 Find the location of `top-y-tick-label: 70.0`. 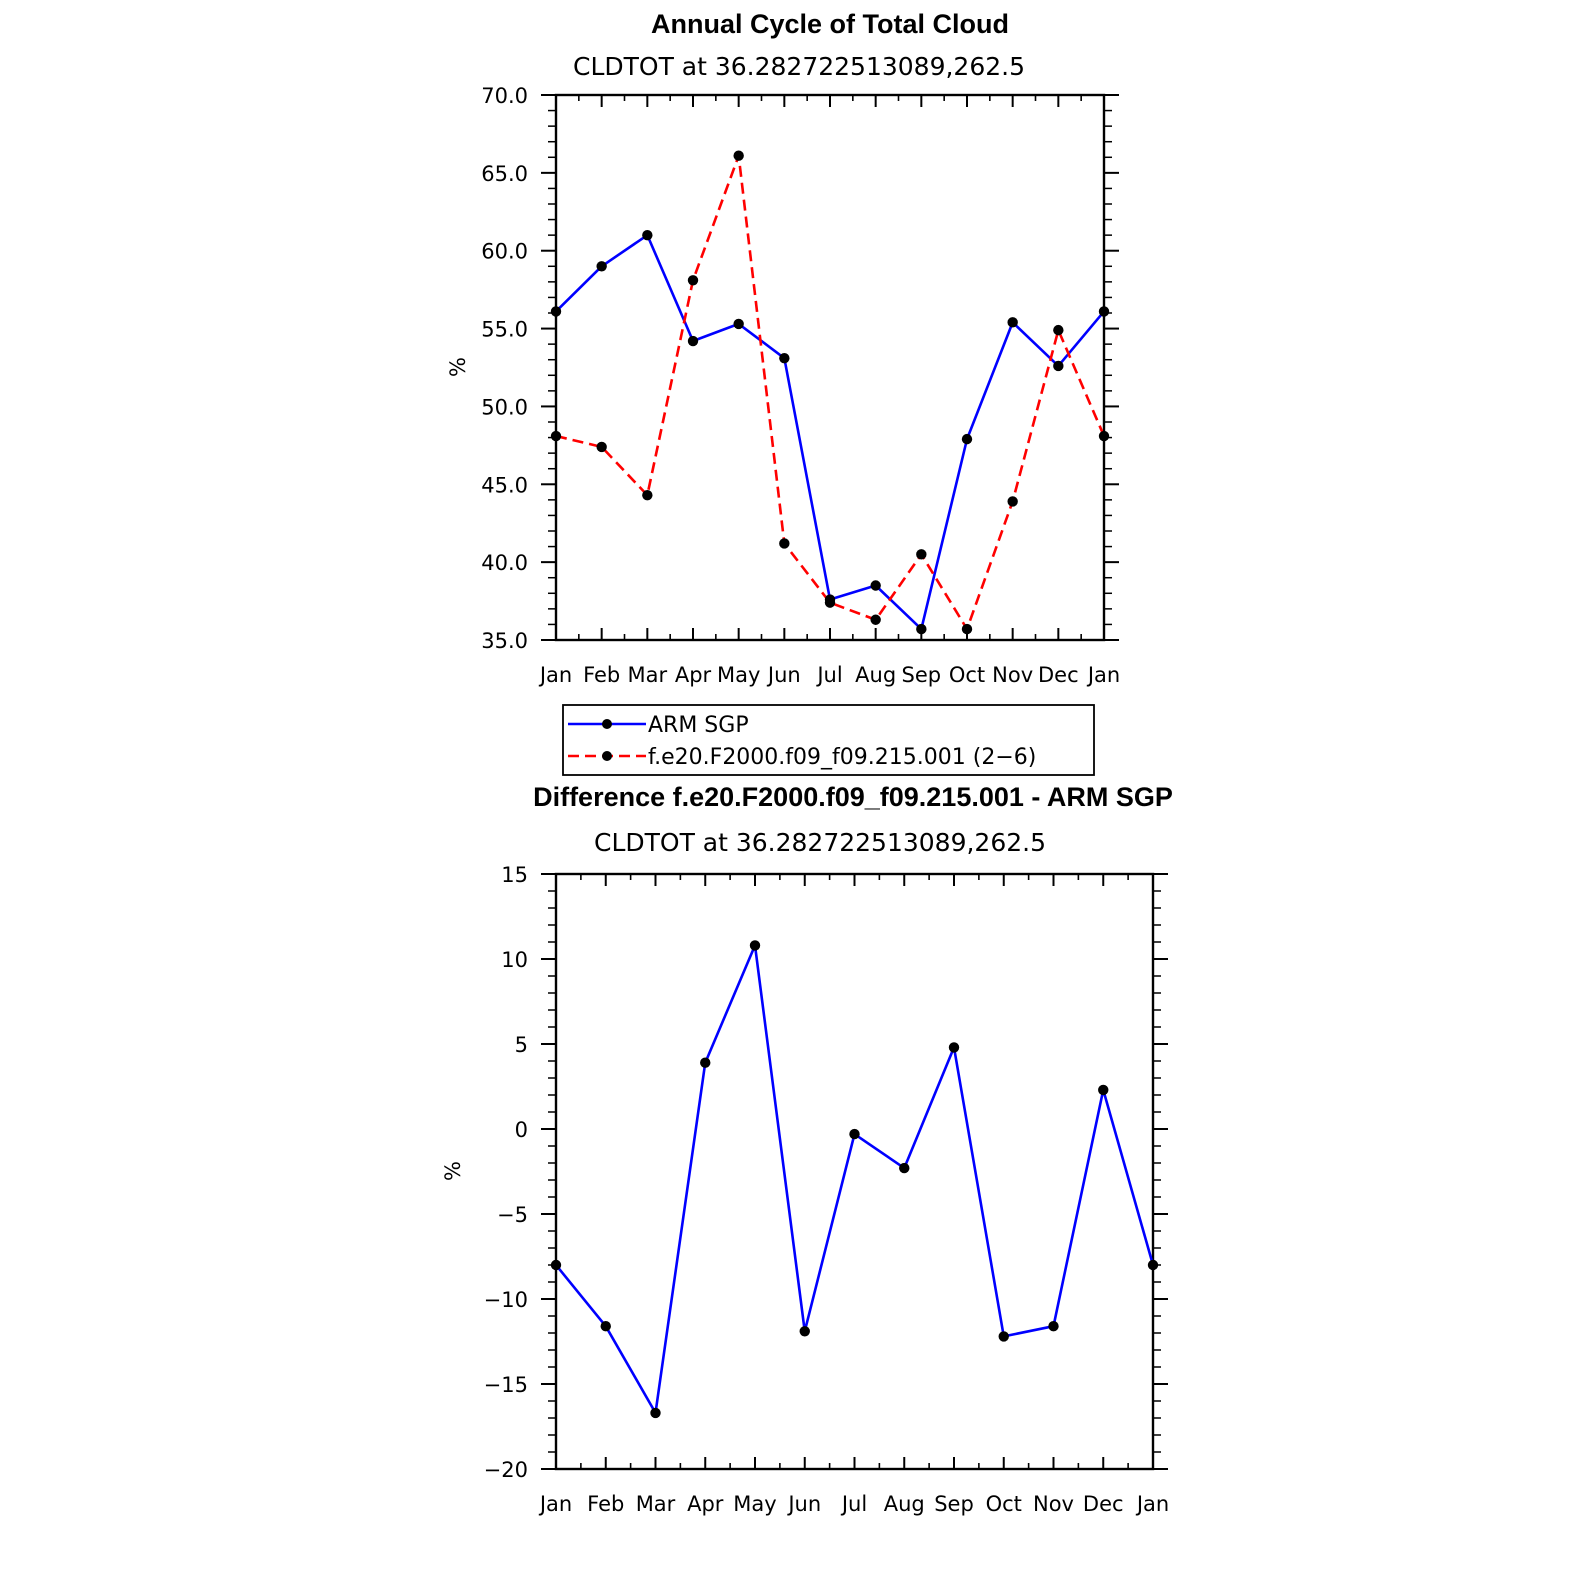

top-y-tick-label: 70.0 is located at coordinates (504, 96).